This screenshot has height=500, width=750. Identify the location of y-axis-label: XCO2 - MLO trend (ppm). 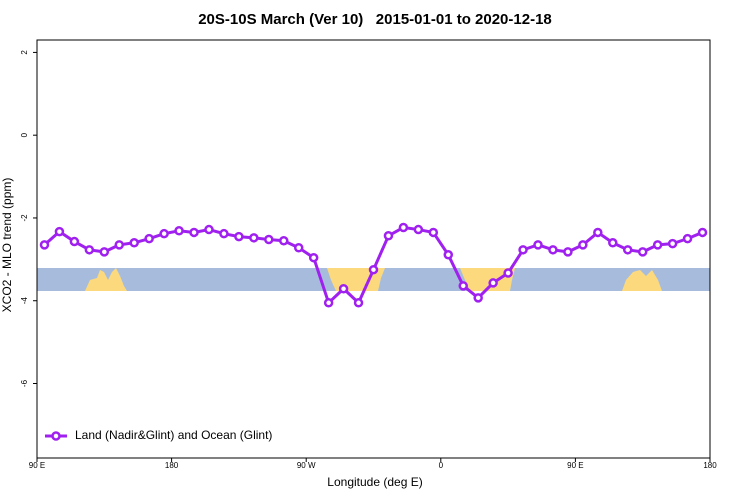
(7, 245).